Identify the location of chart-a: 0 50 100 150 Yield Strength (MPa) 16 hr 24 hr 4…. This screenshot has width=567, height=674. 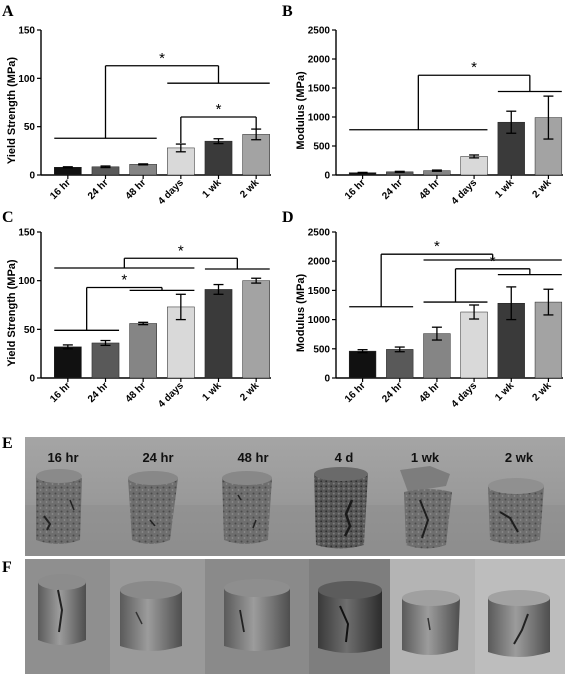
(138, 116).